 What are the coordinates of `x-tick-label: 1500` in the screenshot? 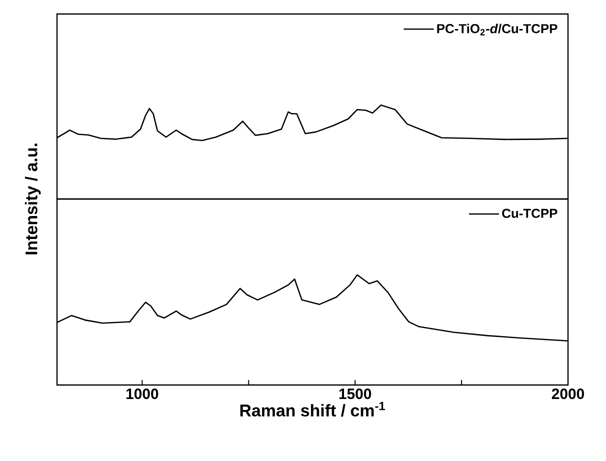 It's located at (355, 394).